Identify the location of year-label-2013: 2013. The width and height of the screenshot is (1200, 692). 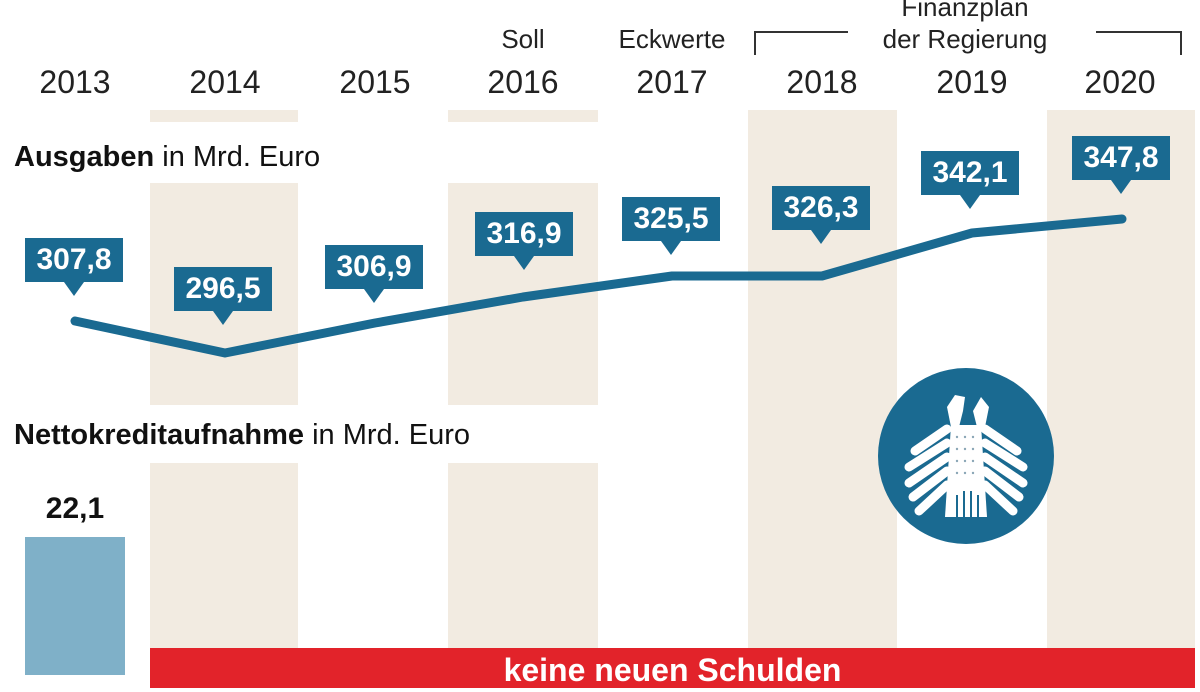
(75, 82).